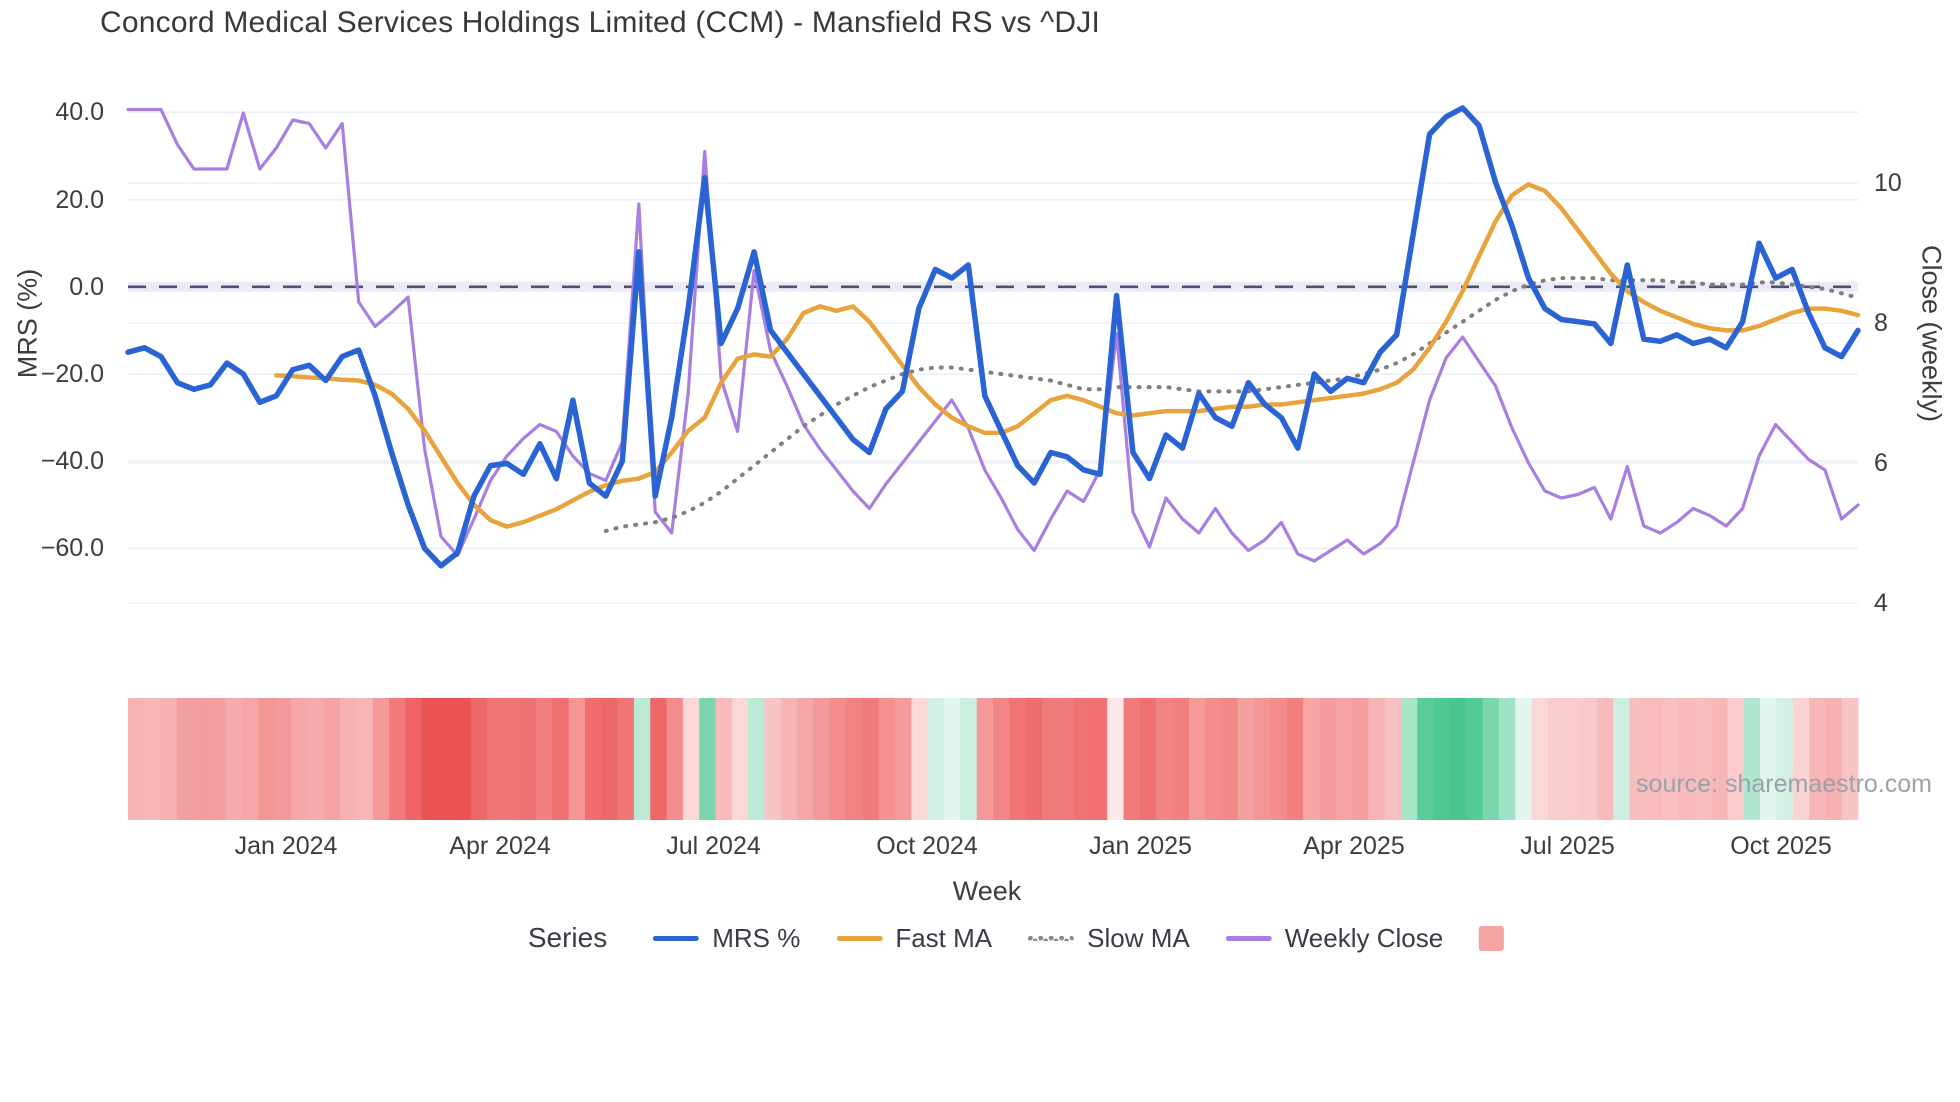 Image resolution: width=1960 pixels, height=1102 pixels. I want to click on fast-ma-swatch-icon, so click(859, 938).